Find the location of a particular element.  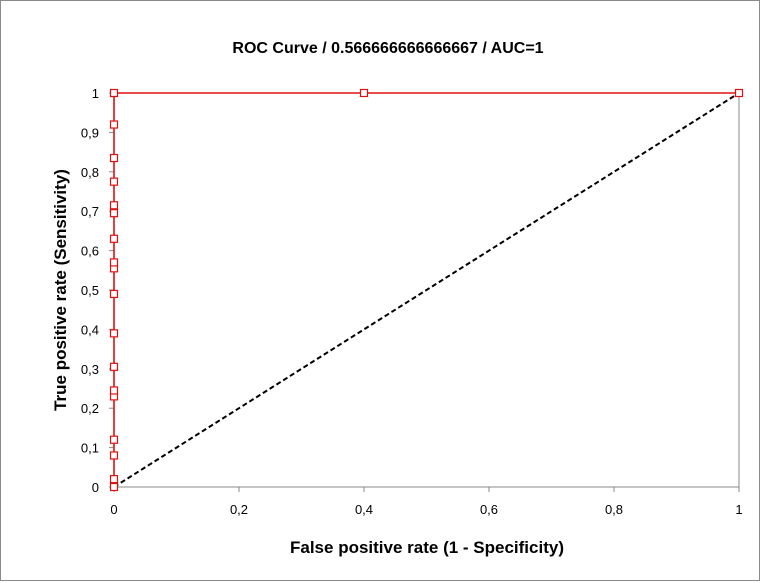

y-tick-label: 0,8 is located at coordinates (90, 172).